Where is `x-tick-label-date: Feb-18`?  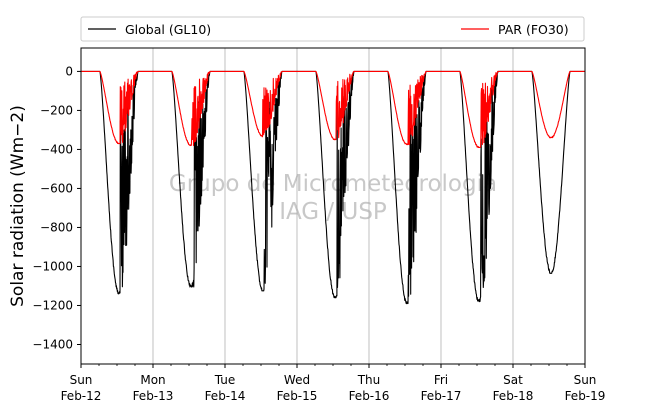 x-tick-label-date: Feb-18 is located at coordinates (513, 396).